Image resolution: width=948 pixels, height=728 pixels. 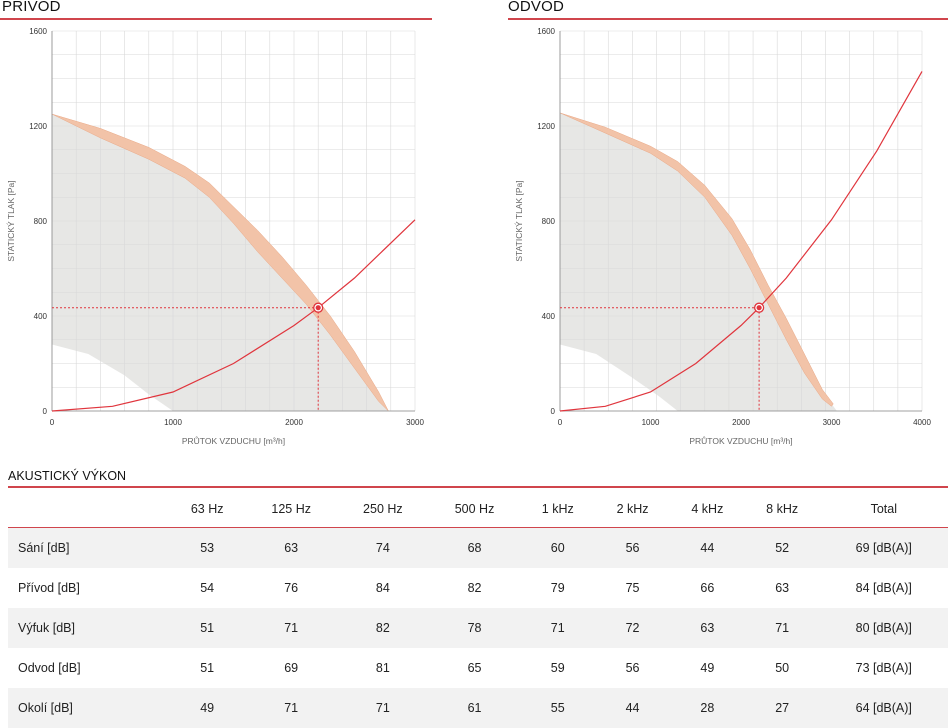 I want to click on table-cell: 27, so click(x=782, y=708).